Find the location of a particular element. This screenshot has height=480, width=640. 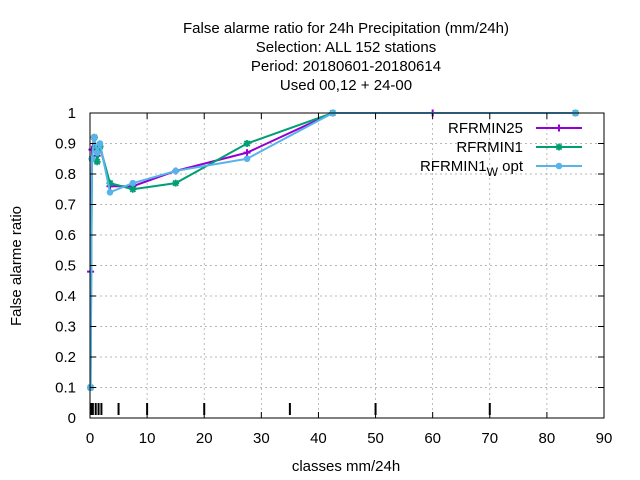

legend-label: RFRMIN1W opt is located at coordinates (472, 168).